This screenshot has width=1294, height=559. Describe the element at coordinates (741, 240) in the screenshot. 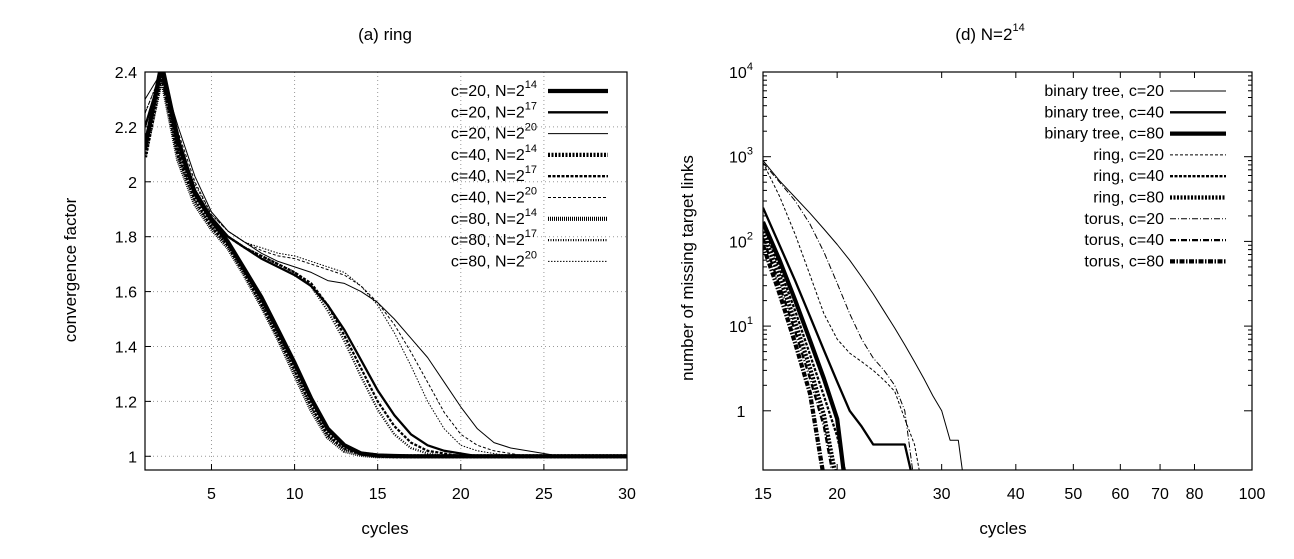

I see `chart-d-y-tick-label: 10²` at that location.